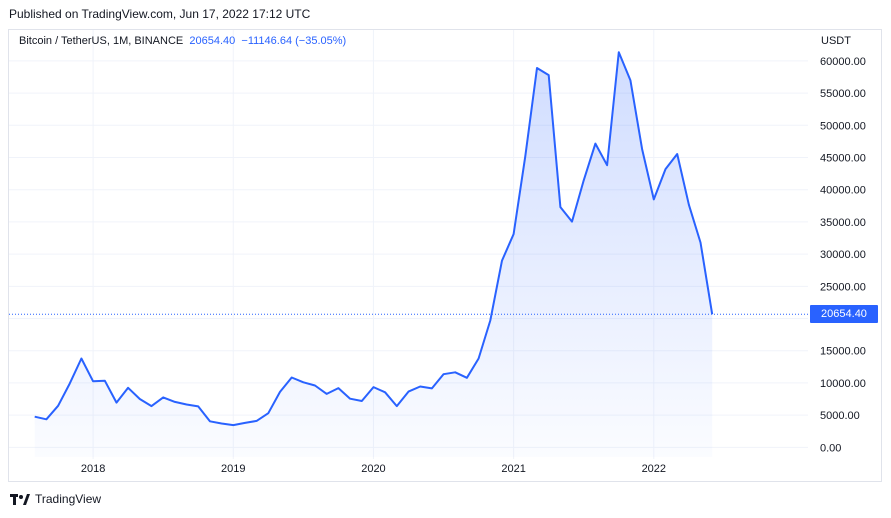  I want to click on price-change: −11146.64 (−35.05%), so click(294, 41).